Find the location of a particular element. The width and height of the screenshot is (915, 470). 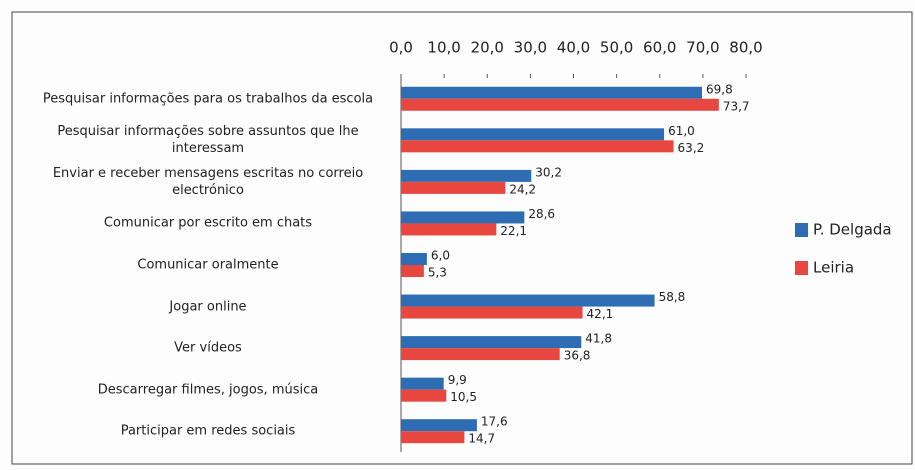

category-label: Comunicar oralmente is located at coordinates (208, 265).